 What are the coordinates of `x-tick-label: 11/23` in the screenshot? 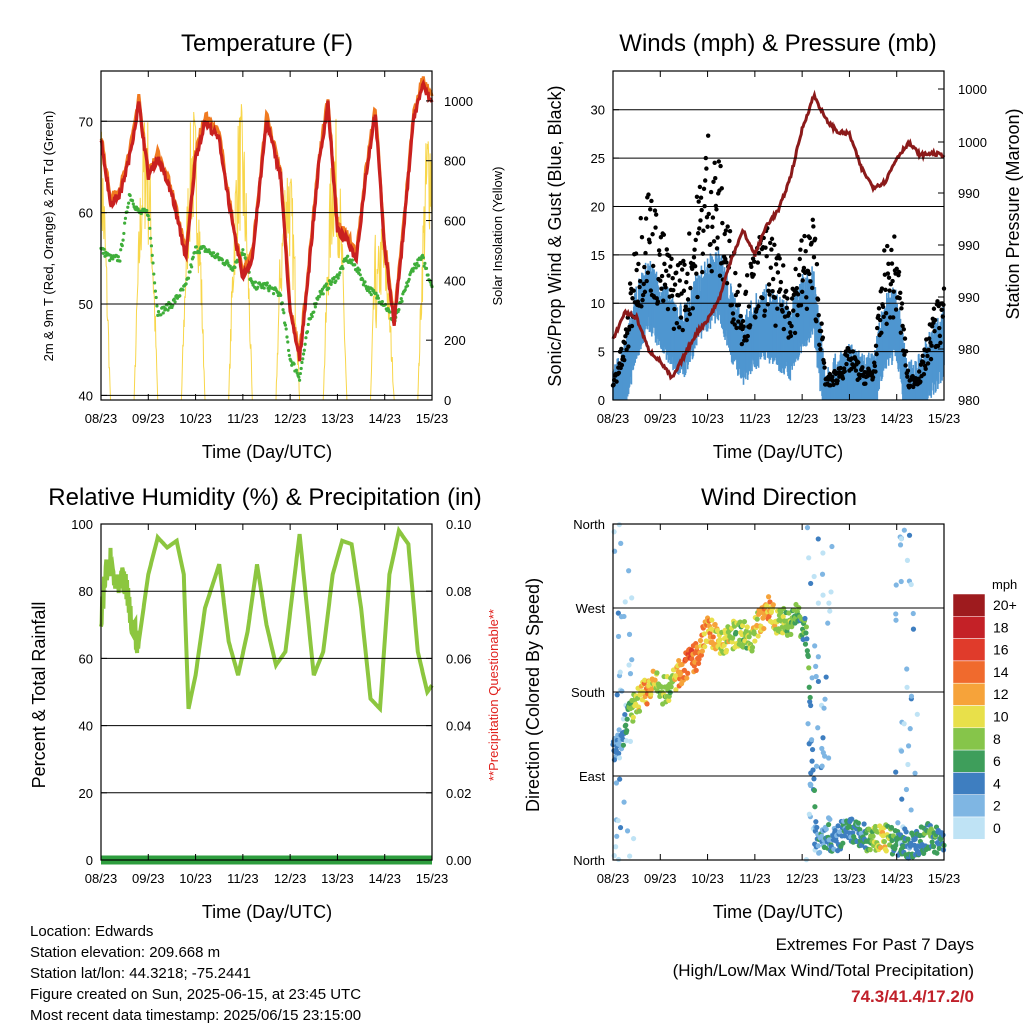 It's located at (755, 878).